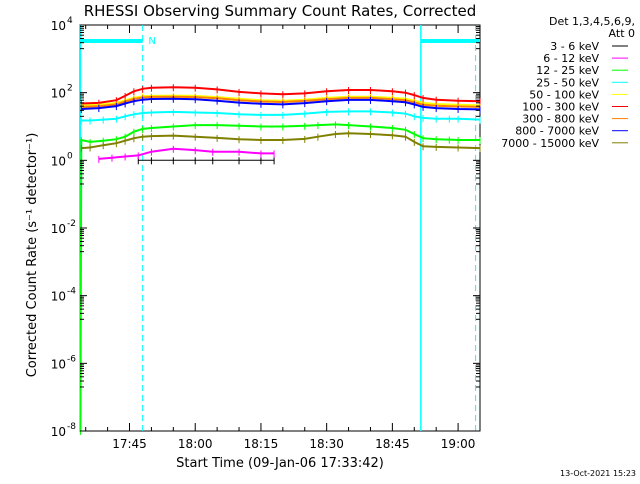 The height and width of the screenshot is (484, 640). What do you see at coordinates (564, 94) in the screenshot?
I see `legend-label: 50 - 100 keV` at bounding box center [564, 94].